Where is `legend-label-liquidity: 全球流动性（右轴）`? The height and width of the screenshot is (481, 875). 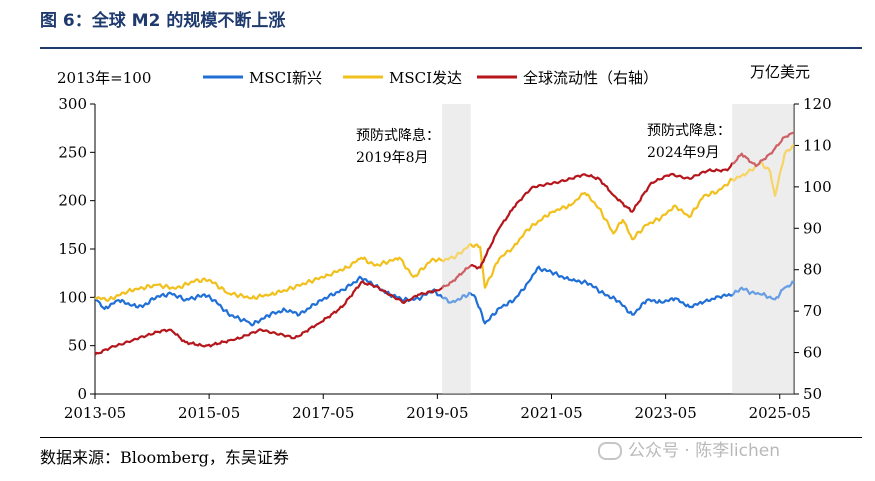
legend-label-liquidity: 全球流动性（右轴） is located at coordinates (590, 78).